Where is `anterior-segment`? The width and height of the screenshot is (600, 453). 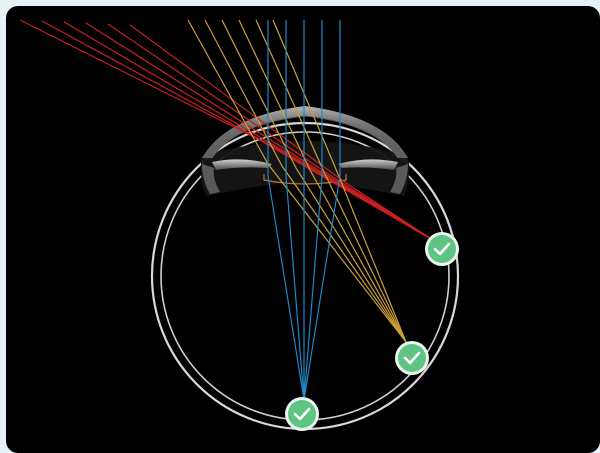
anterior-segment is located at coordinates (305, 151).